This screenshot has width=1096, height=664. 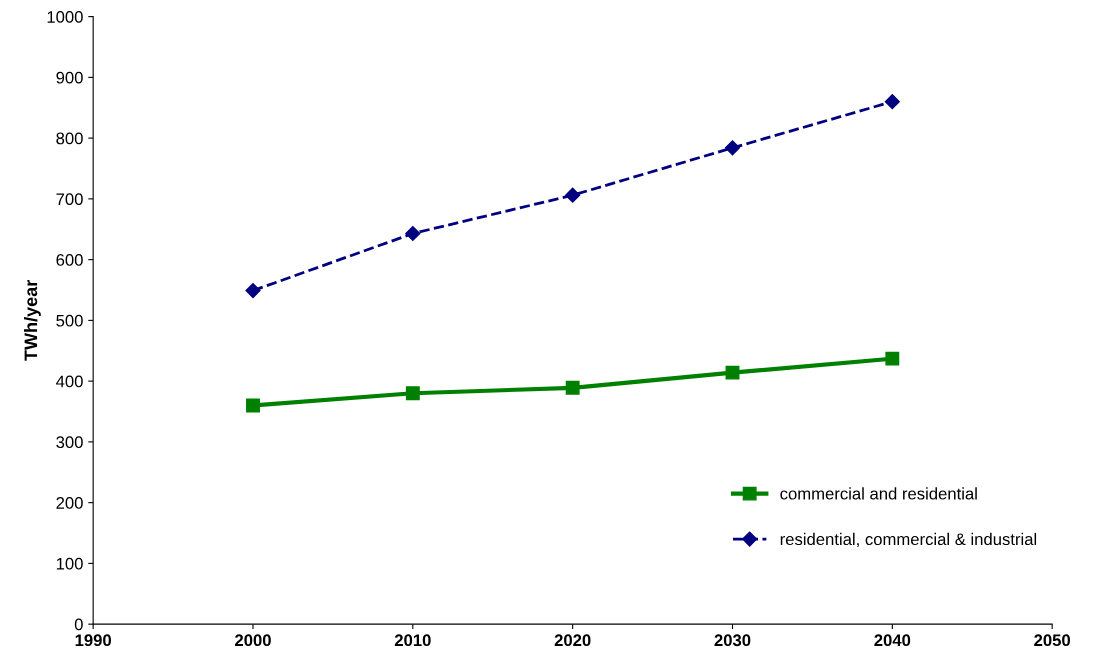 I want to click on x-tick-label: 1990, so click(x=93, y=640).